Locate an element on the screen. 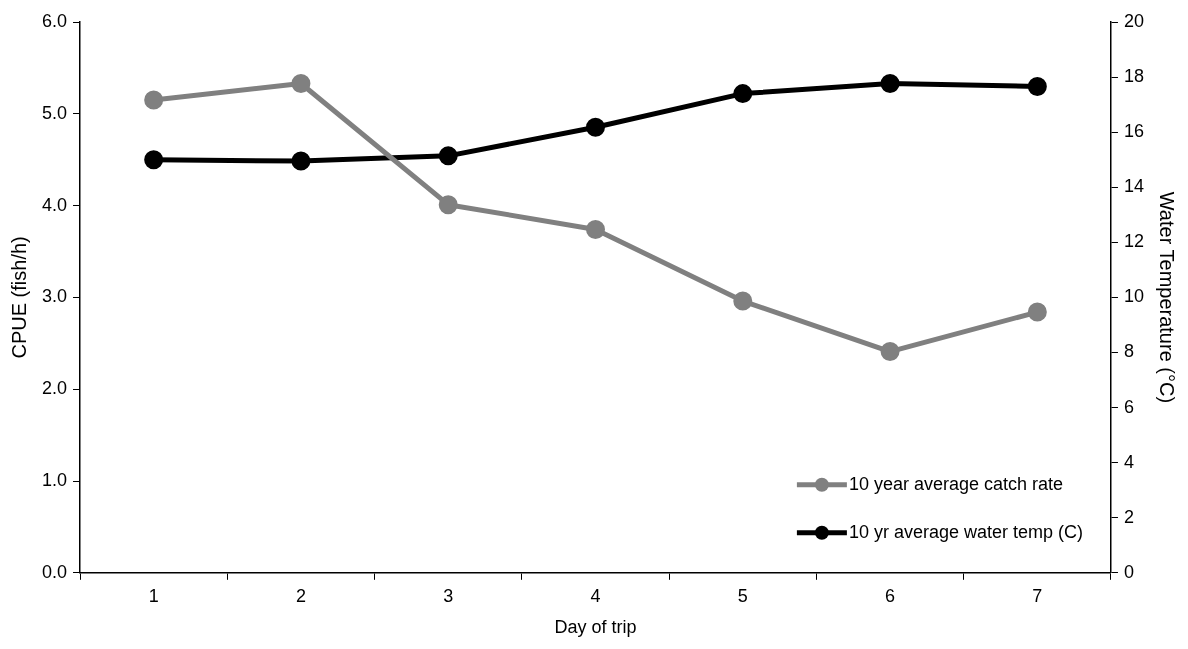 The height and width of the screenshot is (649, 1188). y-tick-label: 0.0 is located at coordinates (54, 571).